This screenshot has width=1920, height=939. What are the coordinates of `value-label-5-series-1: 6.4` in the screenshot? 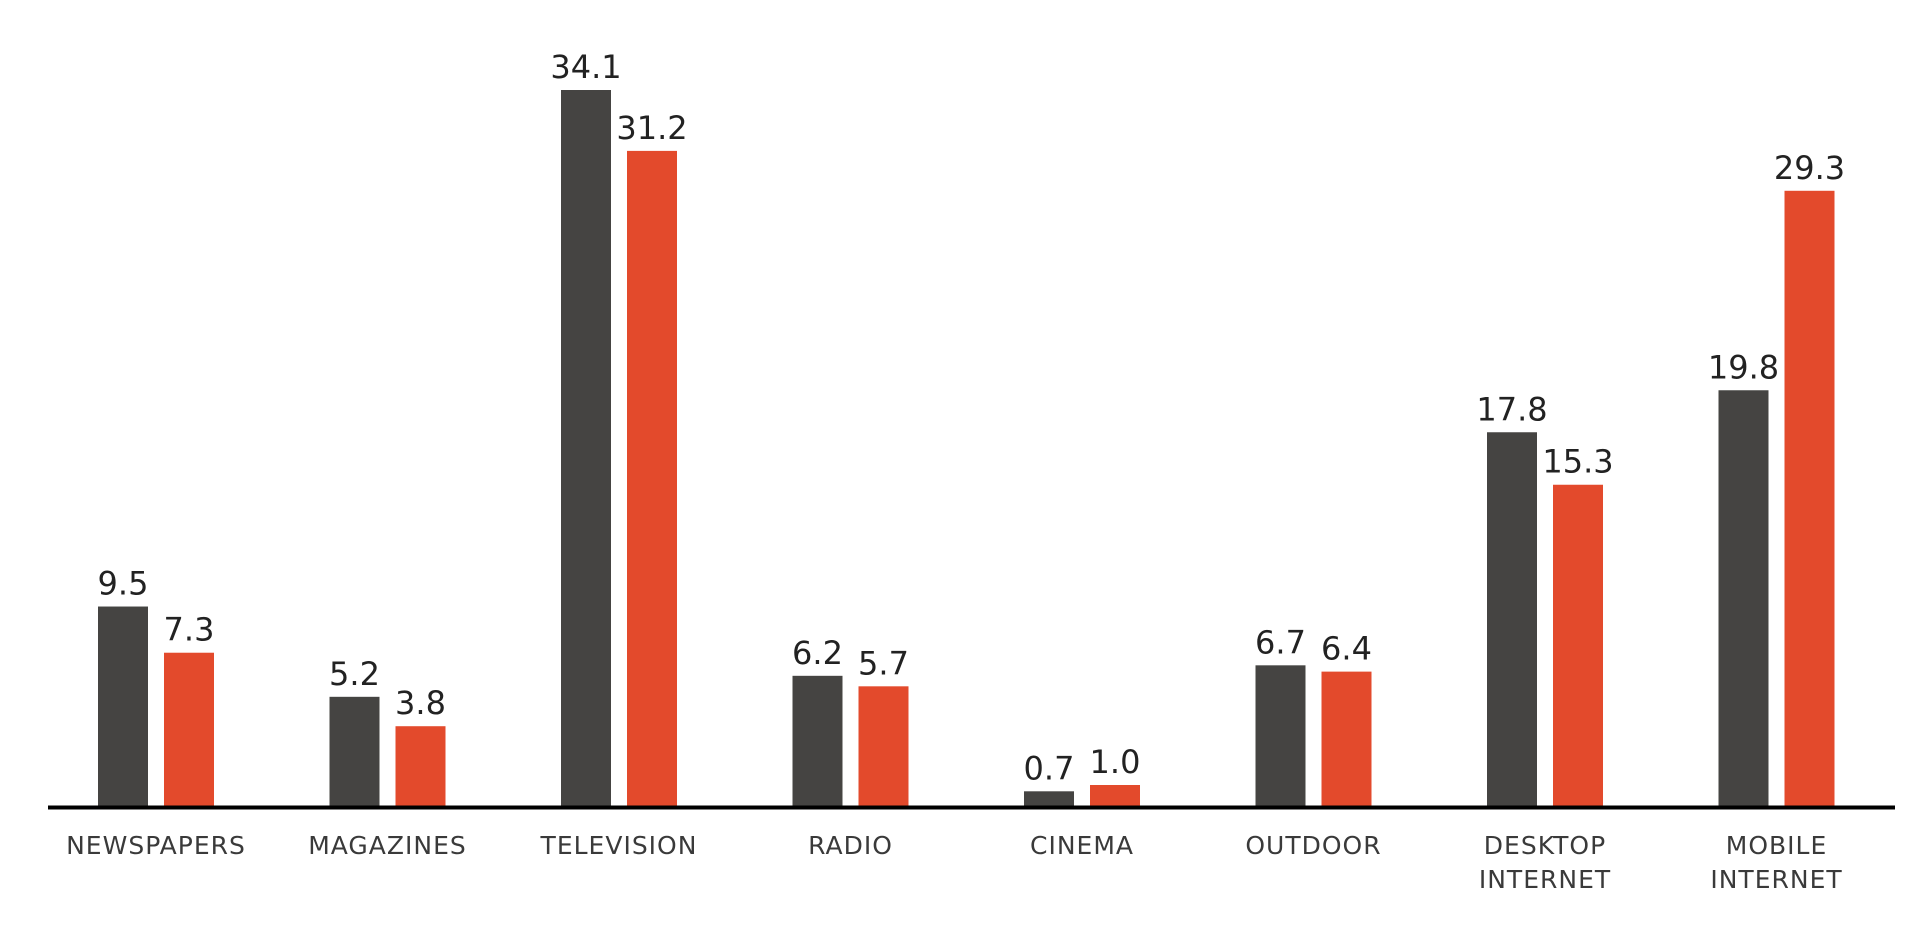 It's located at (1346, 649).